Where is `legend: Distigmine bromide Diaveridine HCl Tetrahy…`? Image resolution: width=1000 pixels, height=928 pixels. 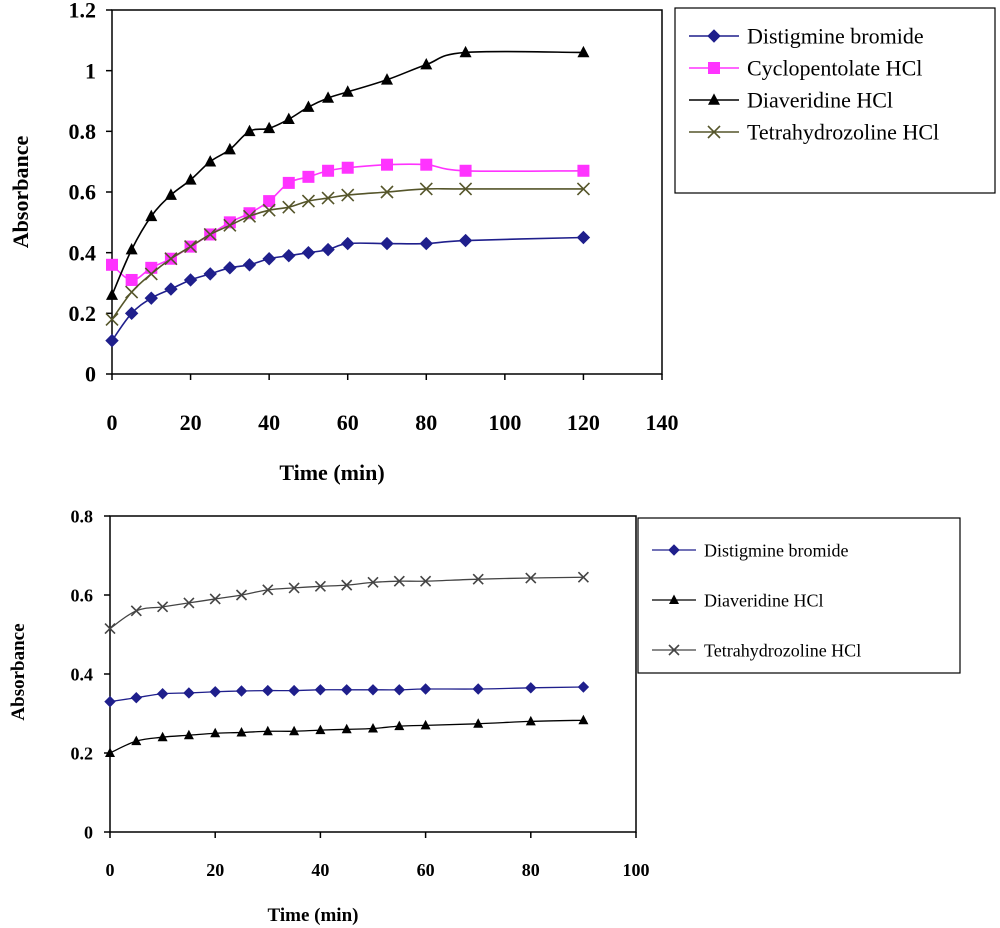 legend: Distigmine bromide Diaveridine HCl Tetrahy… is located at coordinates (799, 595).